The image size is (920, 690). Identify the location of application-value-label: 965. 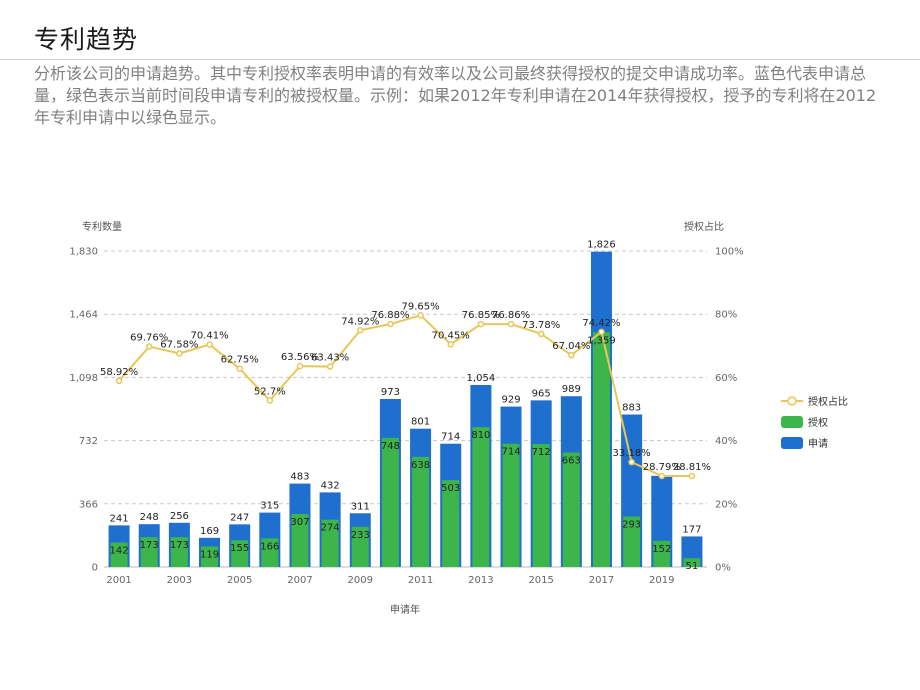
(541, 393).